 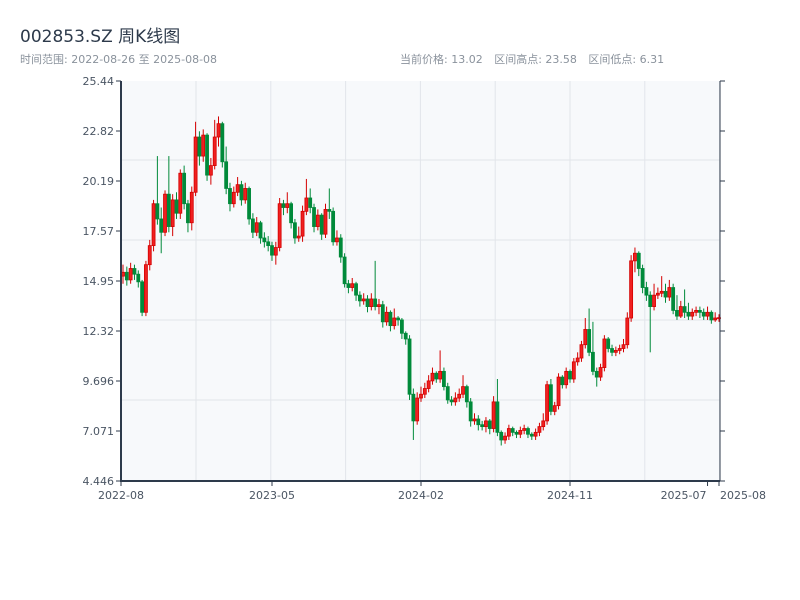 I want to click on date-range-label: 时间范围: 2022-08-26 至 2025-08-08, so click(x=119, y=59).